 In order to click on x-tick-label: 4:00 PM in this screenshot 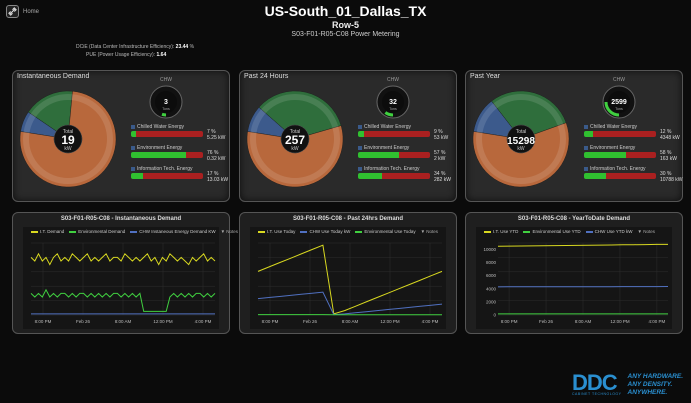, I will do `click(430, 321)`.